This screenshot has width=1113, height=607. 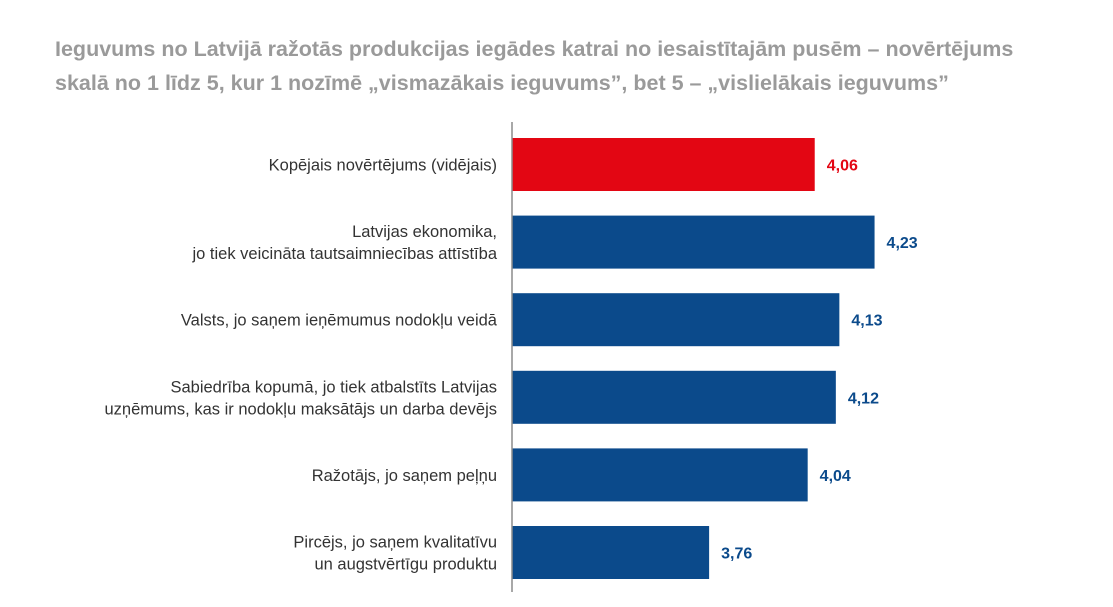 What do you see at coordinates (863, 398) in the screenshot?
I see `value-label-3: 4,12` at bounding box center [863, 398].